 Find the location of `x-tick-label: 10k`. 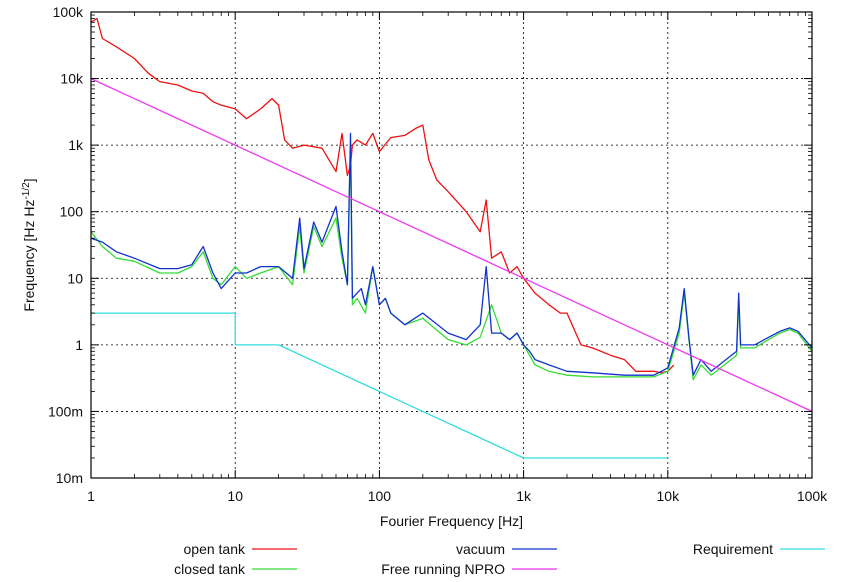

x-tick-label: 10k is located at coordinates (669, 496).